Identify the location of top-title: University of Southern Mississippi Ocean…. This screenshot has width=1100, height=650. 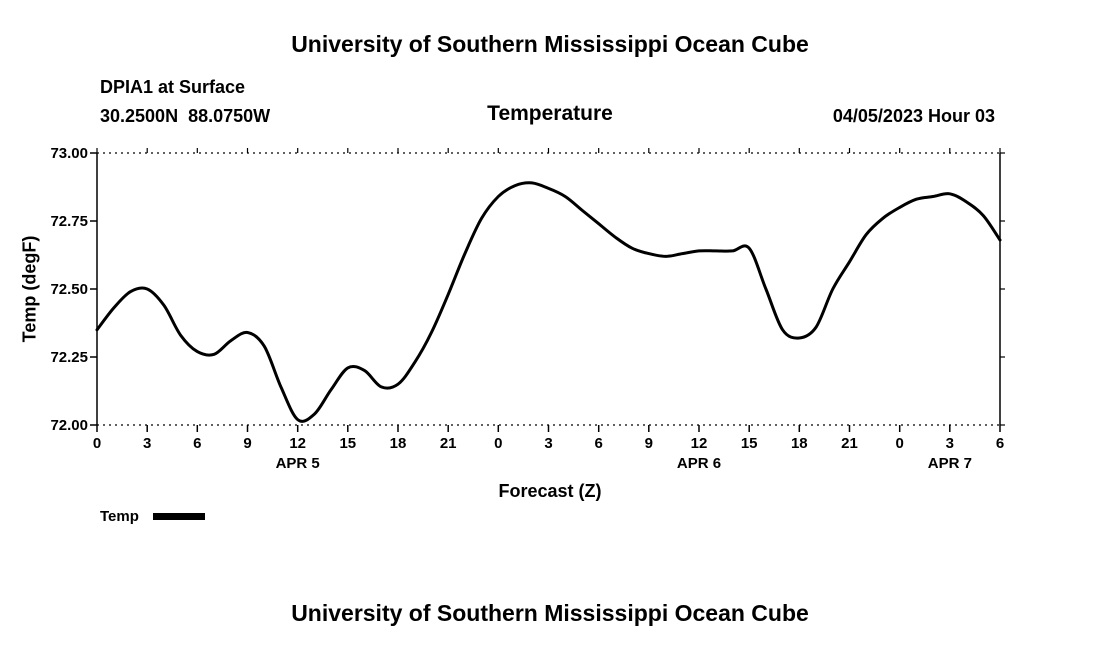
(550, 44).